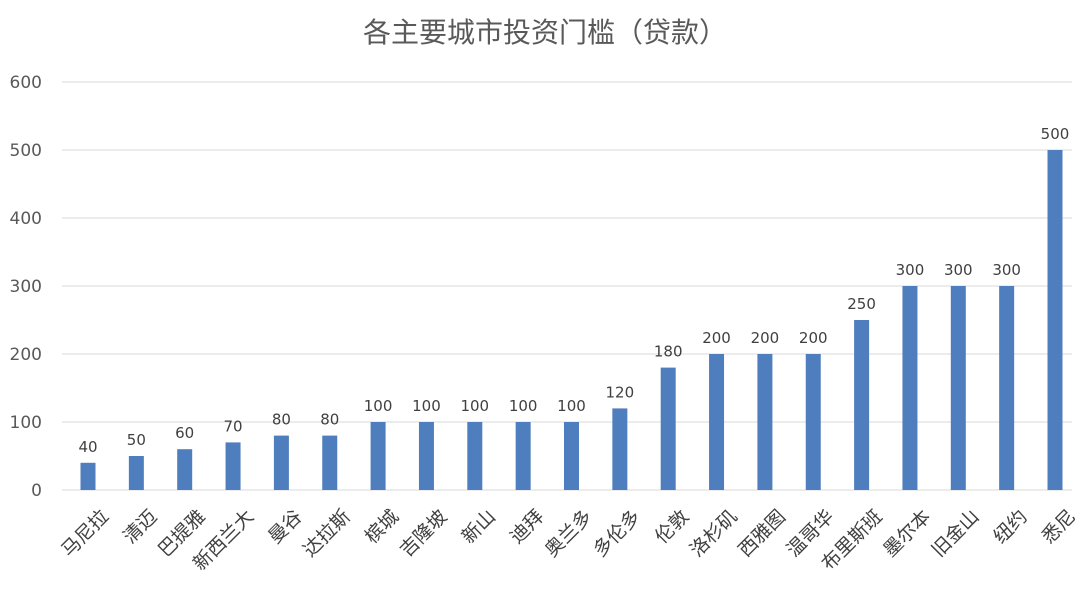  What do you see at coordinates (907, 534) in the screenshot?
I see `category-label: 墨尔本` at bounding box center [907, 534].